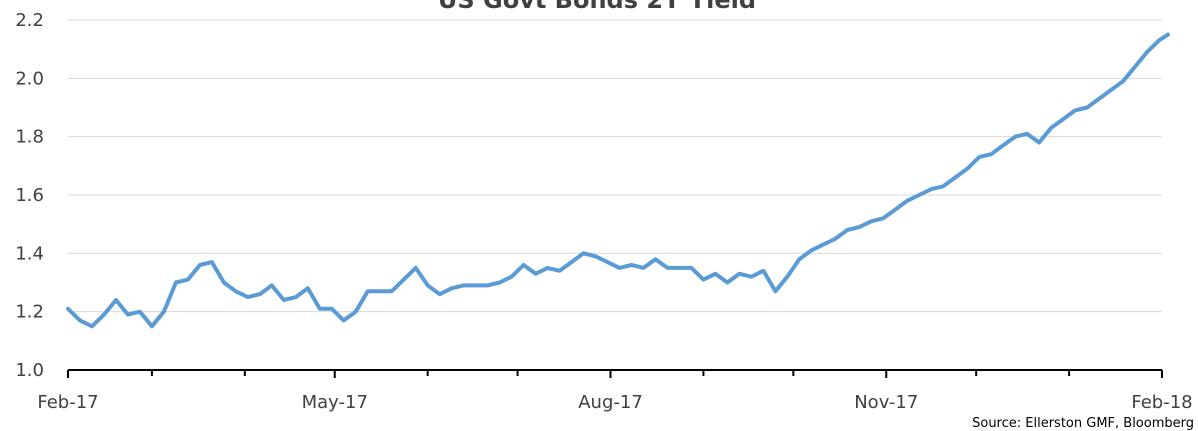  What do you see at coordinates (1161, 402) in the screenshot?
I see `x-tick-label: Feb-18` at bounding box center [1161, 402].